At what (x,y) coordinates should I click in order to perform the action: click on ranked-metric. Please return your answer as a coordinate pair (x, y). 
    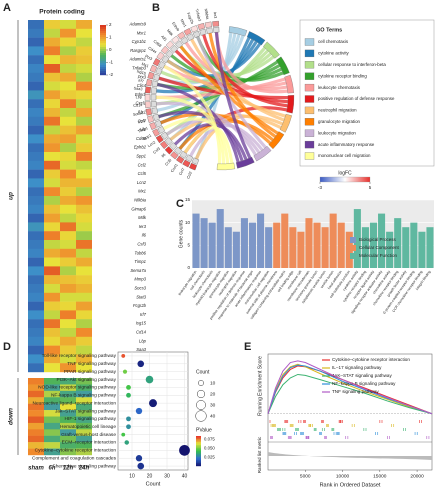
    Looking at the image, I should click on (350, 456).